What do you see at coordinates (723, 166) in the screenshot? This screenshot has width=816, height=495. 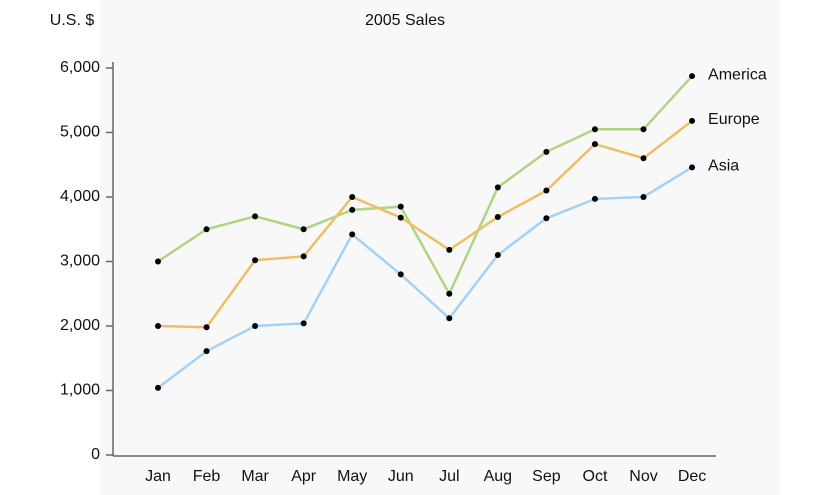 I see `series-label: Asia` at bounding box center [723, 166].